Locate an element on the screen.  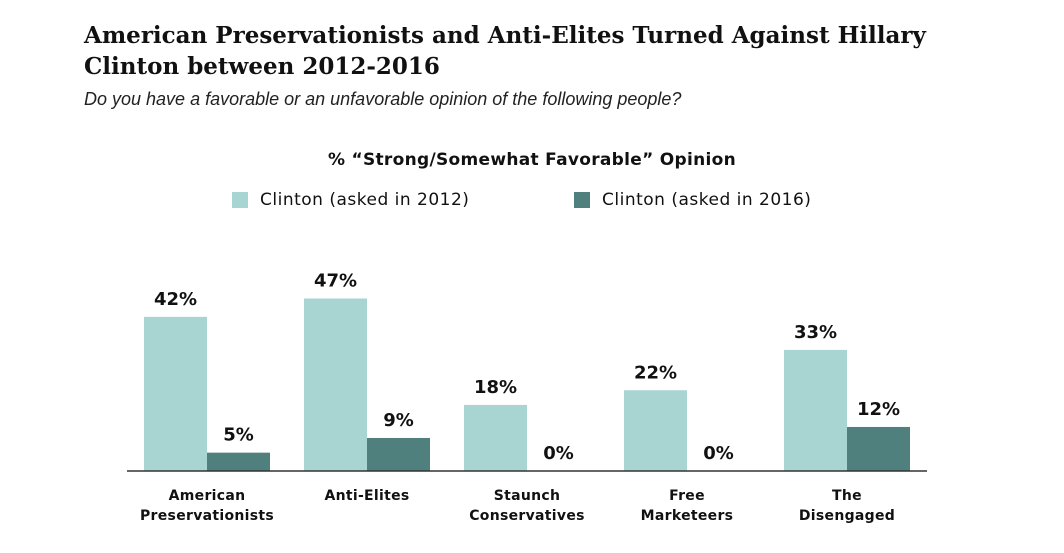
data-label-2016-4: 12% is located at coordinates (878, 409).